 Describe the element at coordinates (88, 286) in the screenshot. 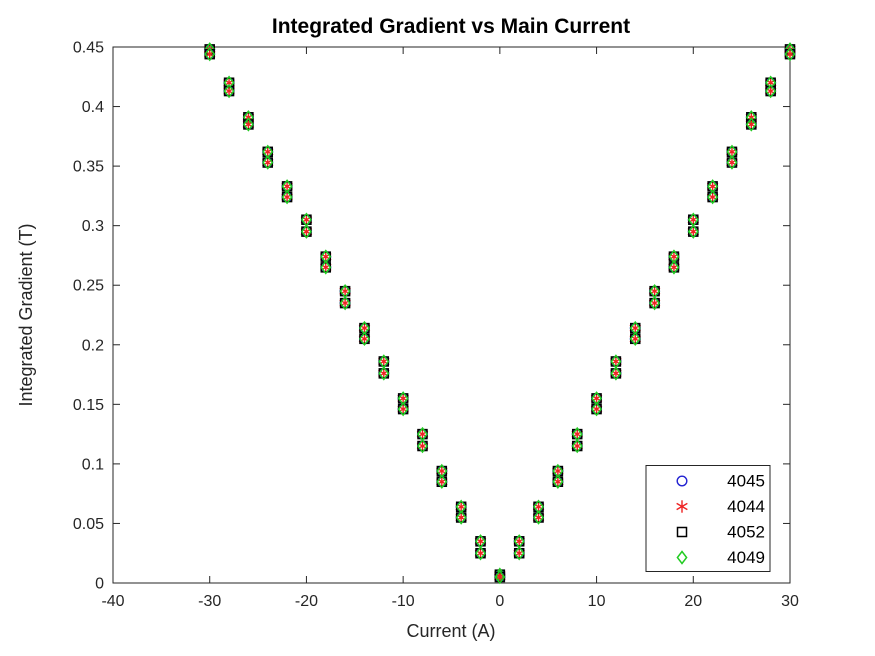

I see `y-tick-label: 0.25` at that location.